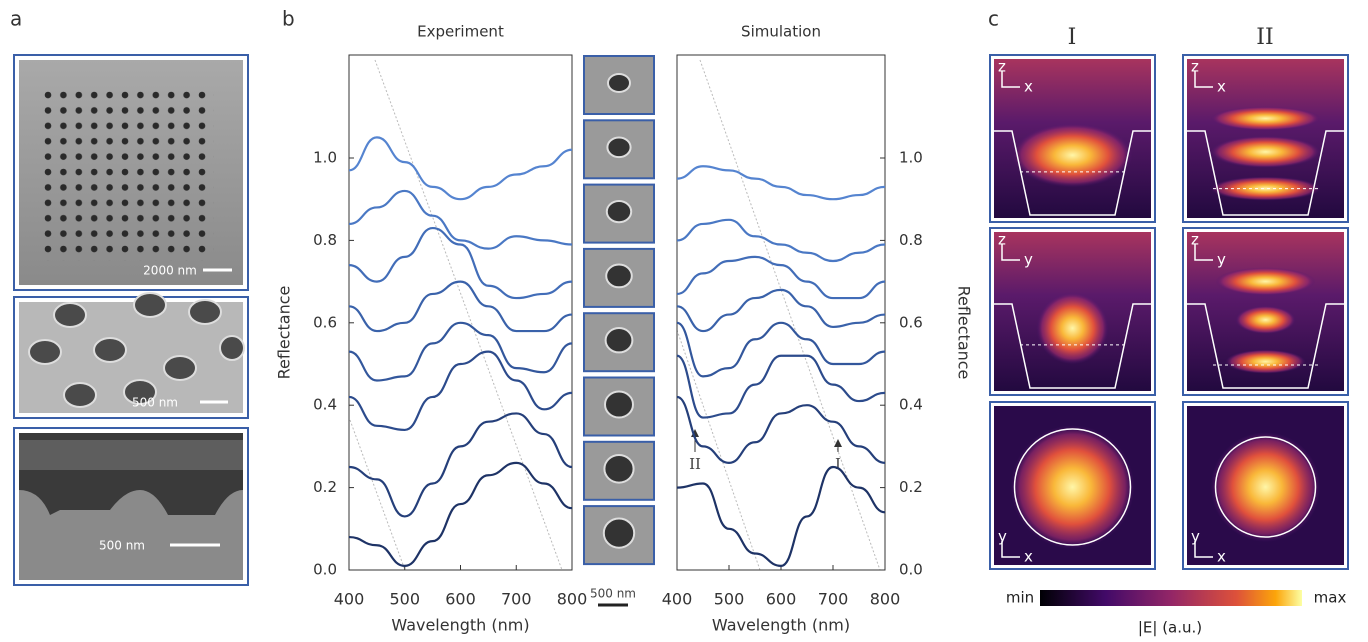 This screenshot has height=642, width=1368. What do you see at coordinates (993, 19) in the screenshot?
I see `panel-label: c` at bounding box center [993, 19].